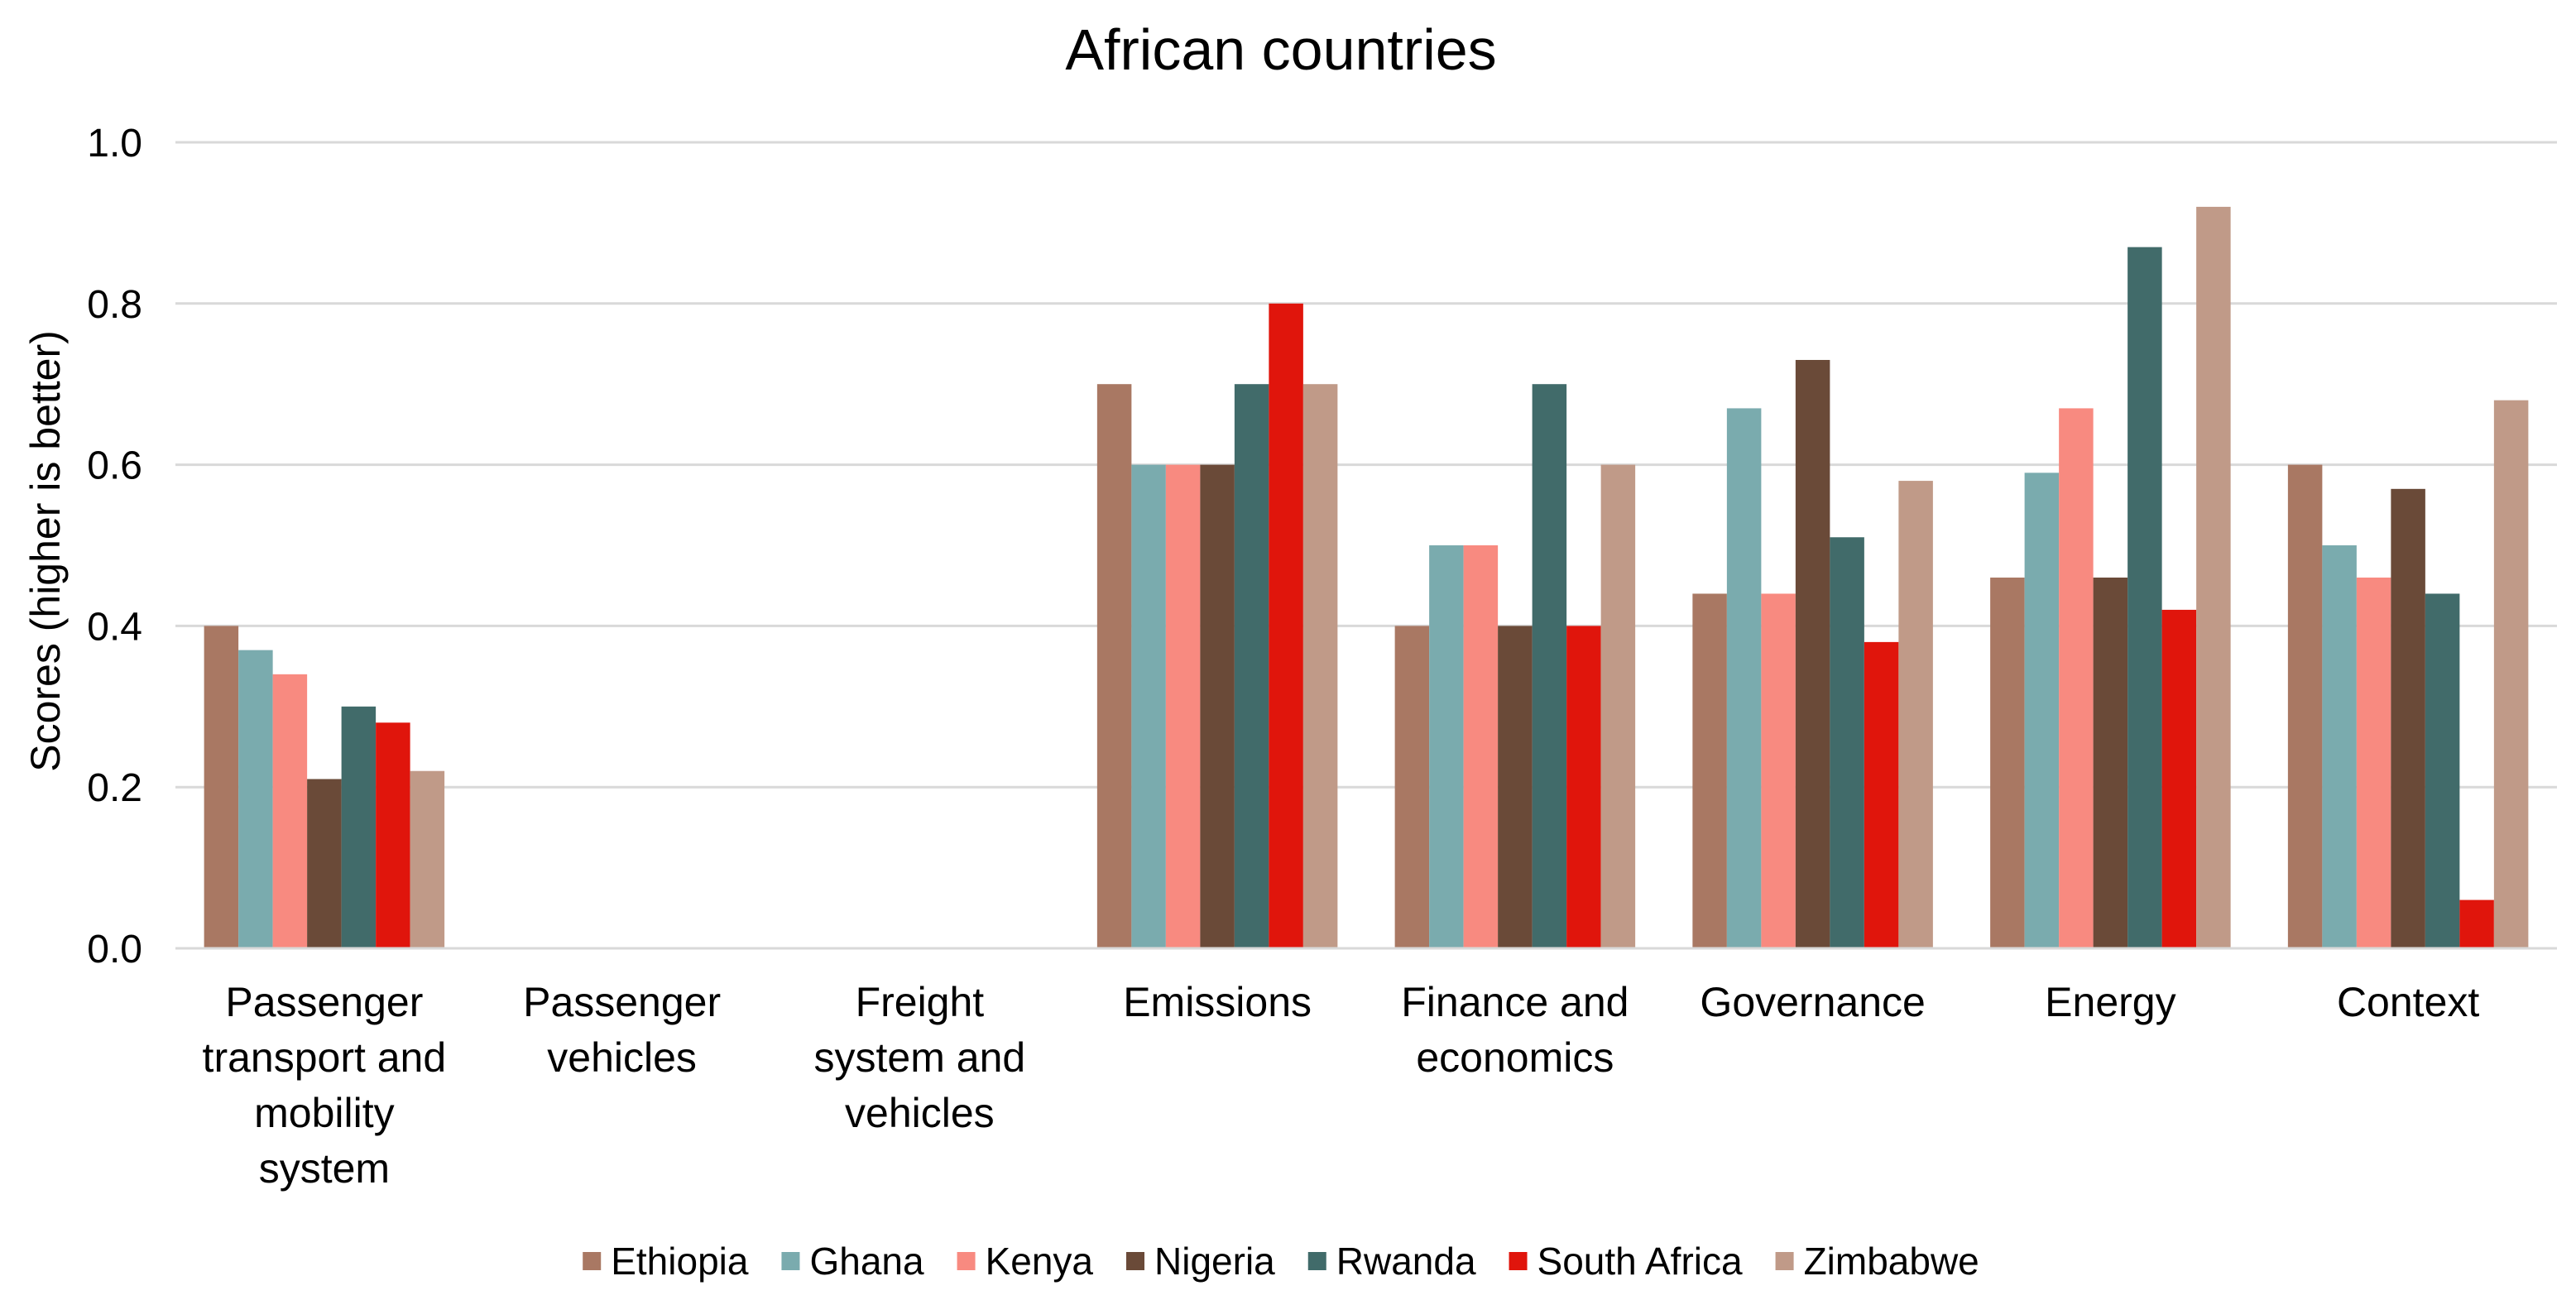 The width and height of the screenshot is (2576, 1300). I want to click on y-tick-label: 0.8, so click(115, 305).